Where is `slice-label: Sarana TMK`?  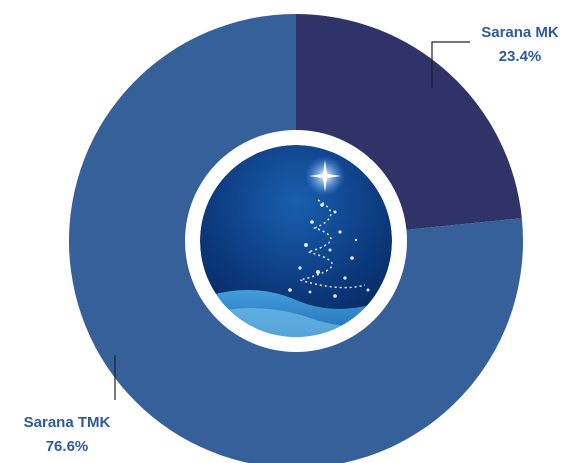
slice-label: Sarana TMK is located at coordinates (67, 422).